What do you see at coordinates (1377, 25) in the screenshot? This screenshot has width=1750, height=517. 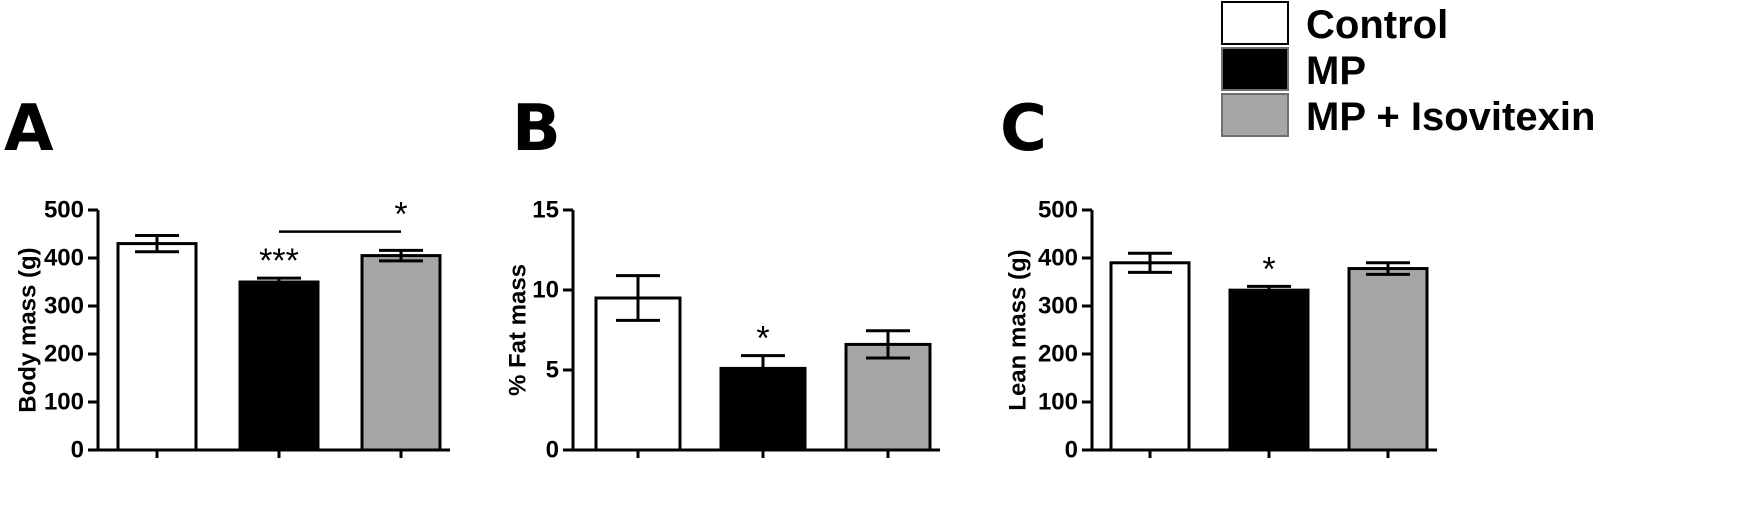 I see `legend-label: Control` at bounding box center [1377, 25].